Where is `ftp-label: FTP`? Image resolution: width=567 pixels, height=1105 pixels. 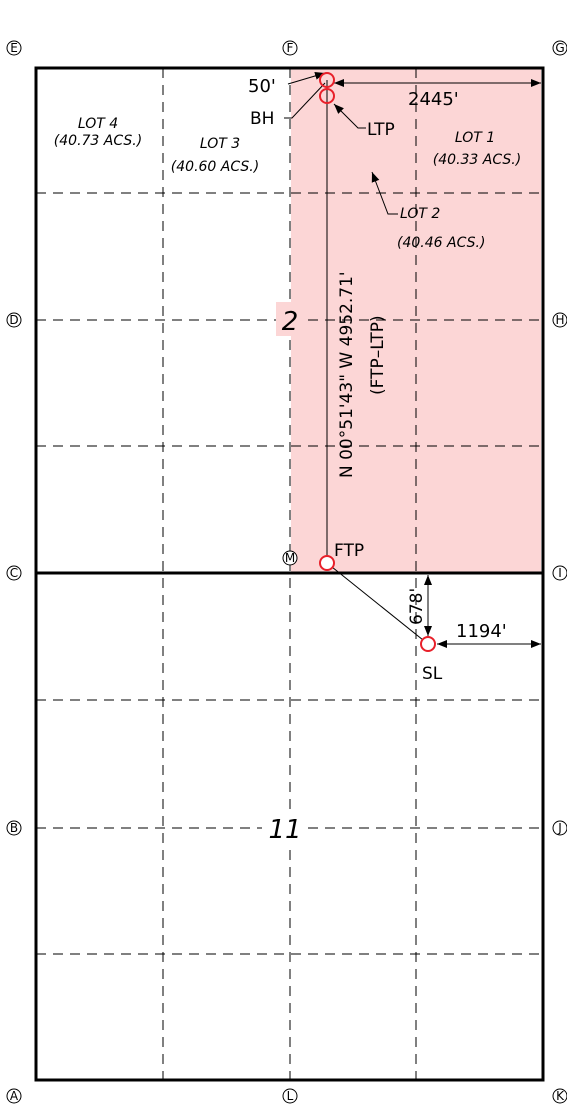
ftp-label: FTP is located at coordinates (349, 551).